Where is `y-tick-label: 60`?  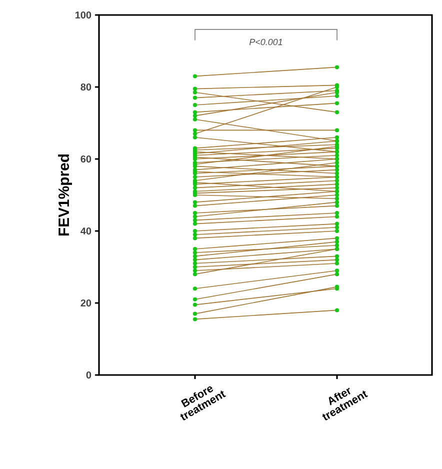 y-tick-label: 60 is located at coordinates (86, 159).